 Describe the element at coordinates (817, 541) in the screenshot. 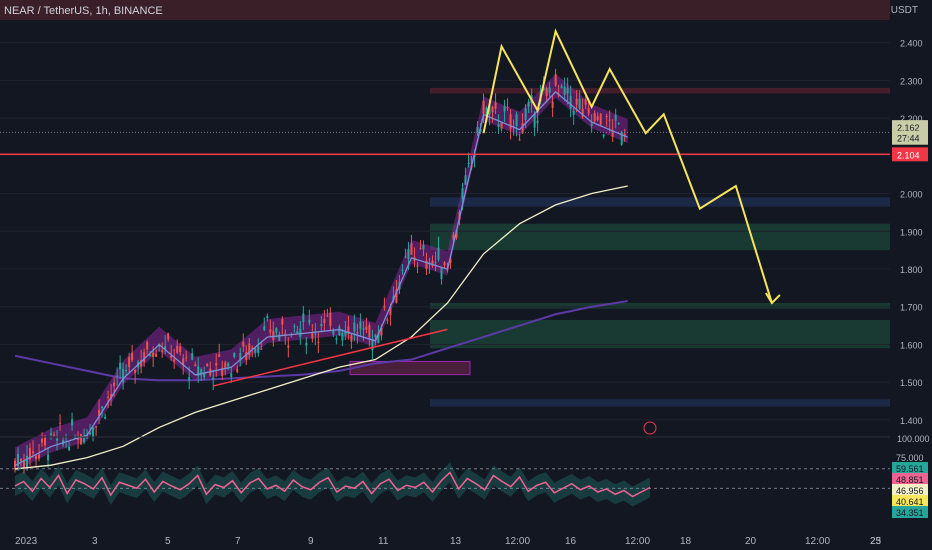

I see `time-tick: 12:00` at that location.